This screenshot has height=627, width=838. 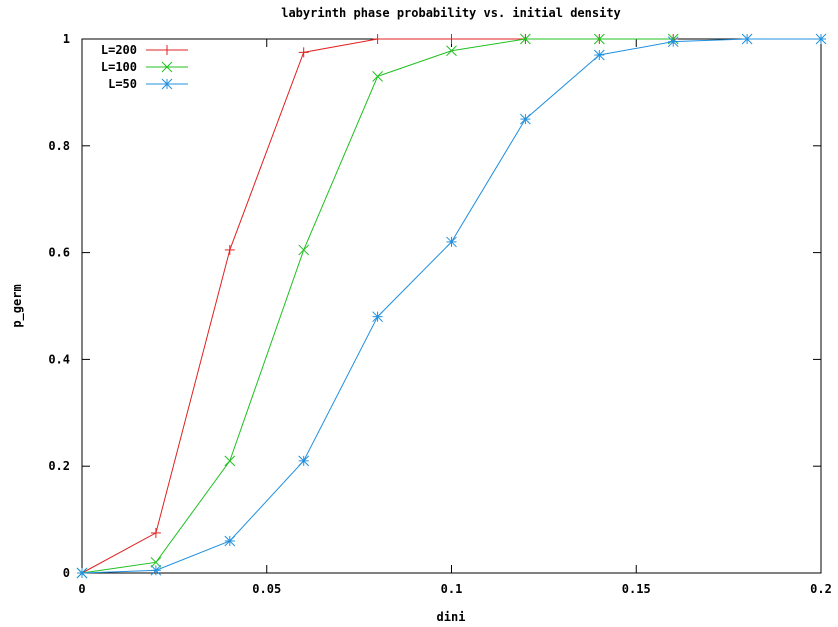 I want to click on legend-item: L=100, so click(x=144, y=67).